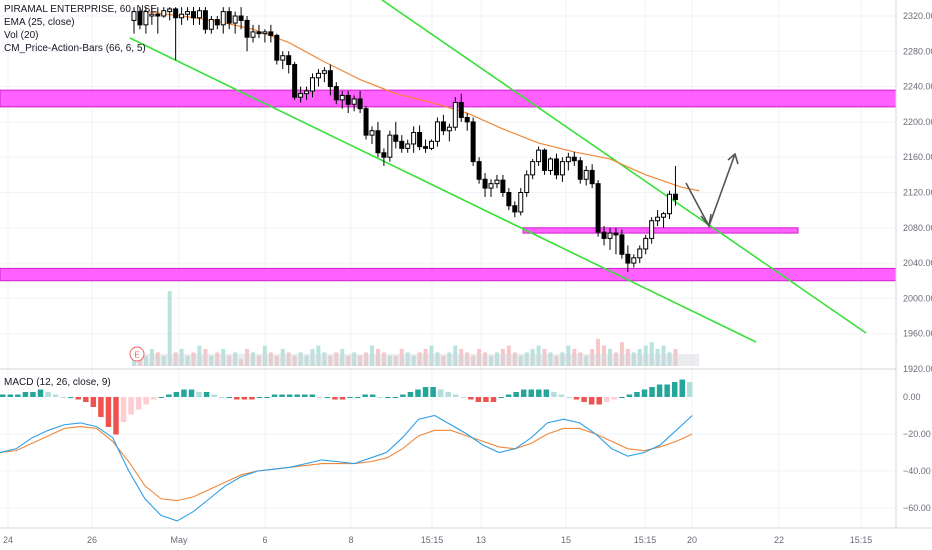 The image size is (932, 550). I want to click on arrow-head-up, so click(733, 158).